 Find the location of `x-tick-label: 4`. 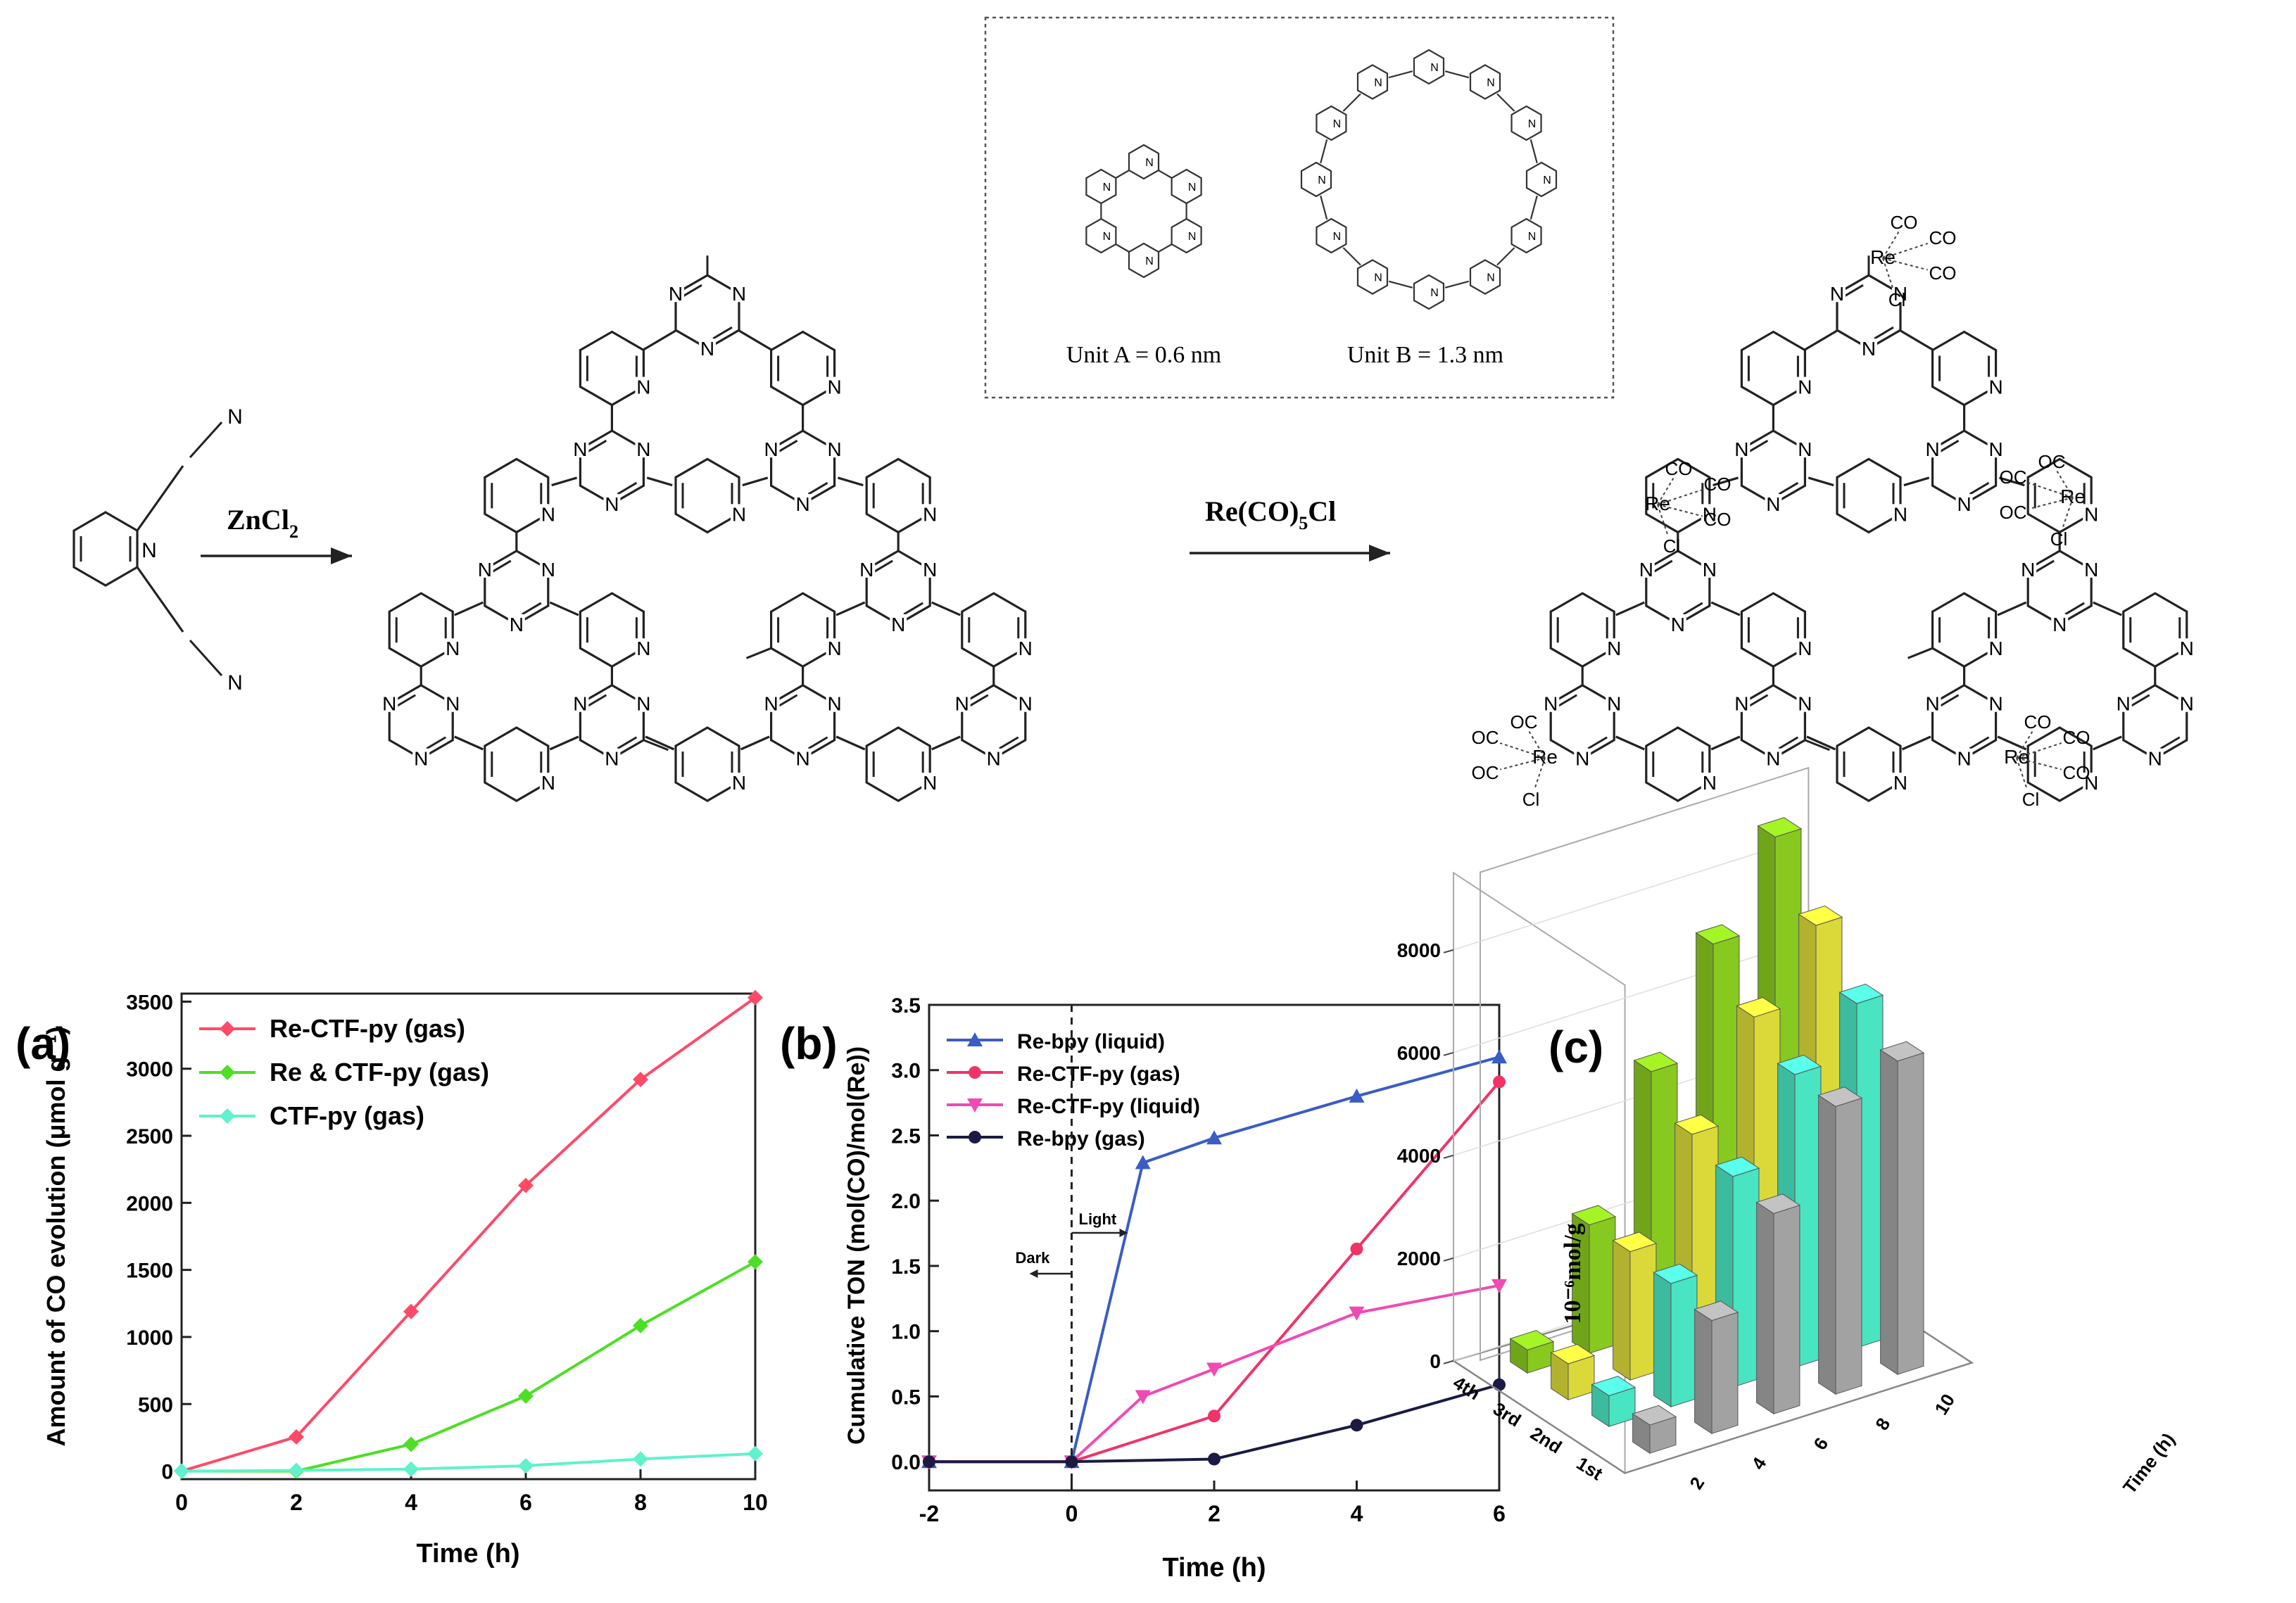

x-tick-label: 4 is located at coordinates (1357, 1513).